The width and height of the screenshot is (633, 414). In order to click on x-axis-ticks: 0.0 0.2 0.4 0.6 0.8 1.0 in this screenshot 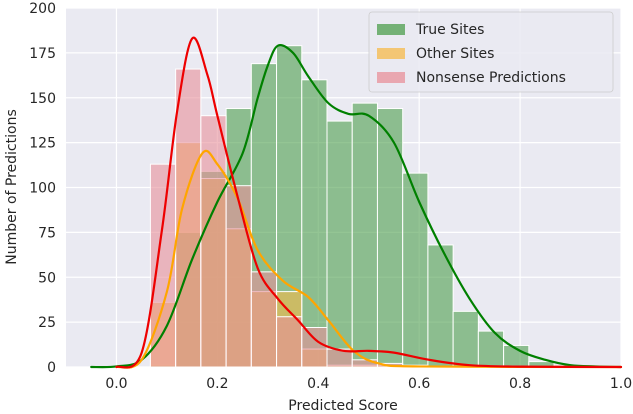, I will do `click(368, 384)`.